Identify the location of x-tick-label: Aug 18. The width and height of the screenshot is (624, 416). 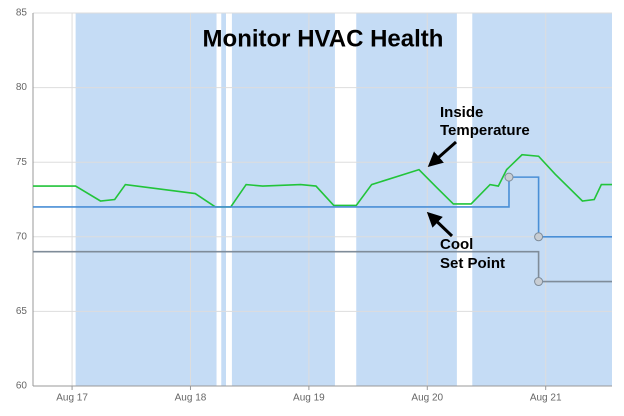
(191, 398).